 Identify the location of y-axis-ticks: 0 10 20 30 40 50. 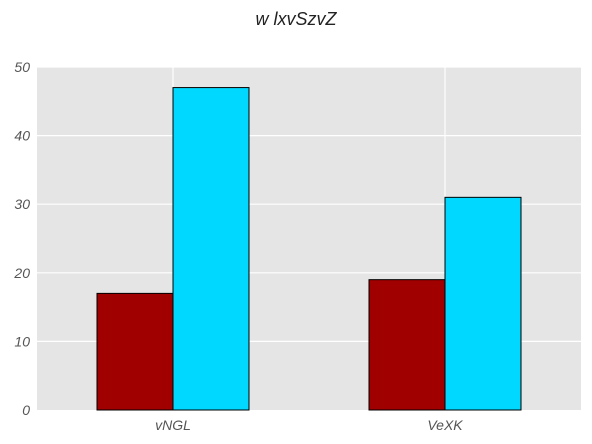
(21, 238).